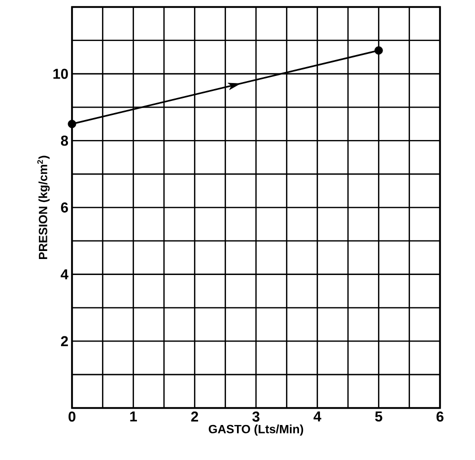  I want to click on y-tick-label: 6, so click(64, 207).